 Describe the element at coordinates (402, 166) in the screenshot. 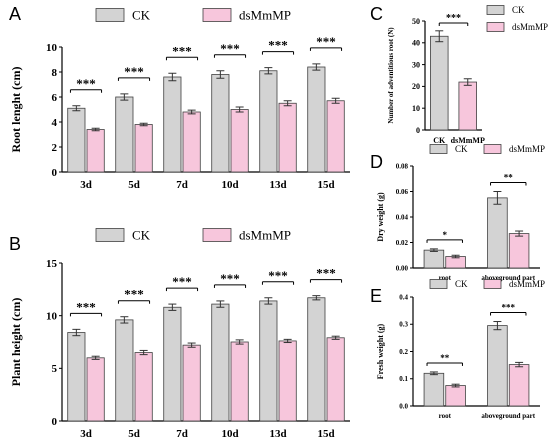

I see `y-tick-label: 0.08` at that location.